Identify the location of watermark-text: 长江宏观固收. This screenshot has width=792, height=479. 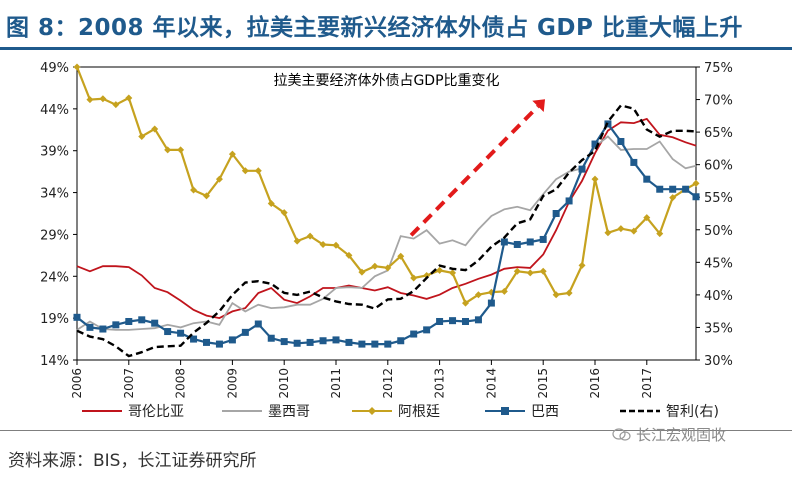
(681, 435).